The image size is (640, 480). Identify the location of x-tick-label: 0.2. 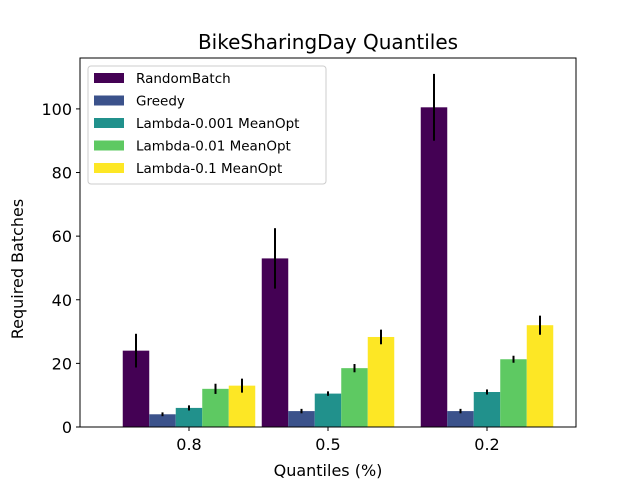
(486, 444).